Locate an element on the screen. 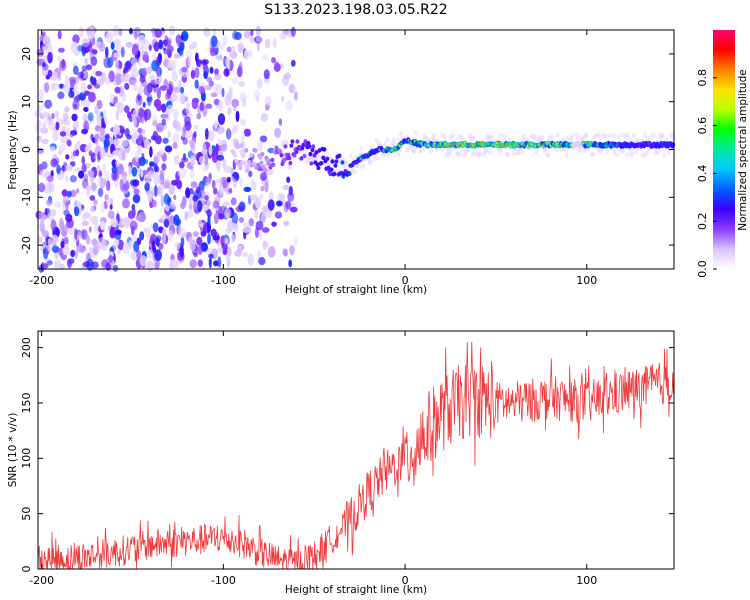 This screenshot has height=600, width=750. colorbar-tick-label: 0.6 is located at coordinates (702, 126).